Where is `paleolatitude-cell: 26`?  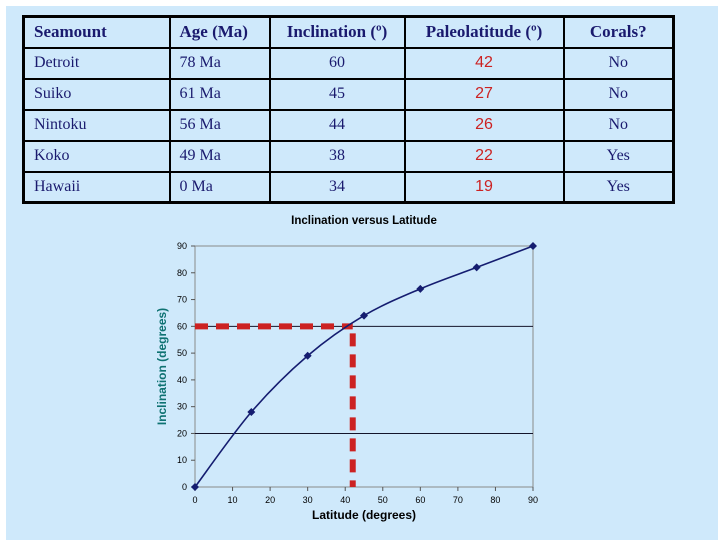
paleolatitude-cell: 26 is located at coordinates (484, 125).